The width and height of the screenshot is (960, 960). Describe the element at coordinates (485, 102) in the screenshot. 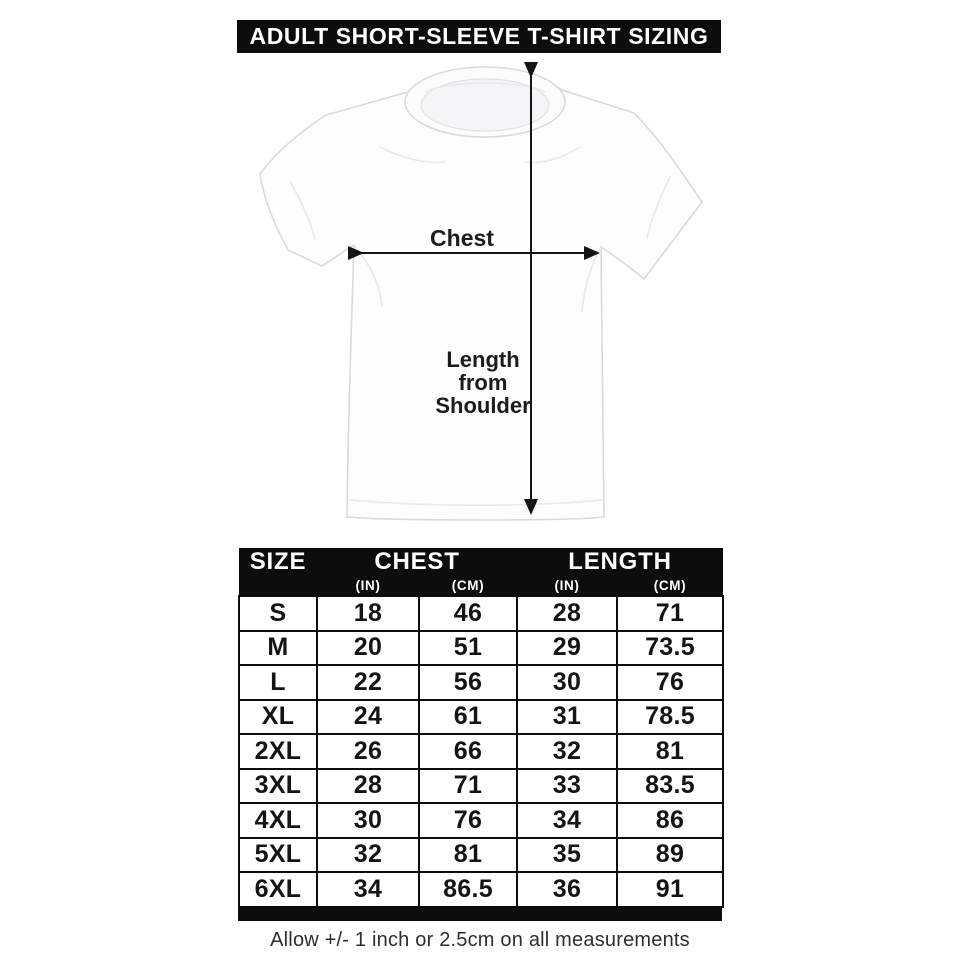

I see `collar` at that location.